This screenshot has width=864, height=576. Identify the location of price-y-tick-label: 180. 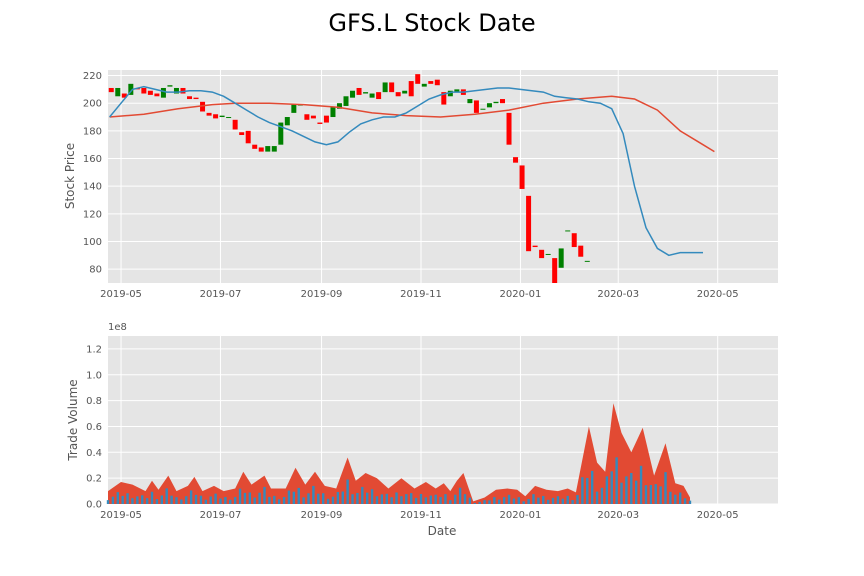
(92, 131).